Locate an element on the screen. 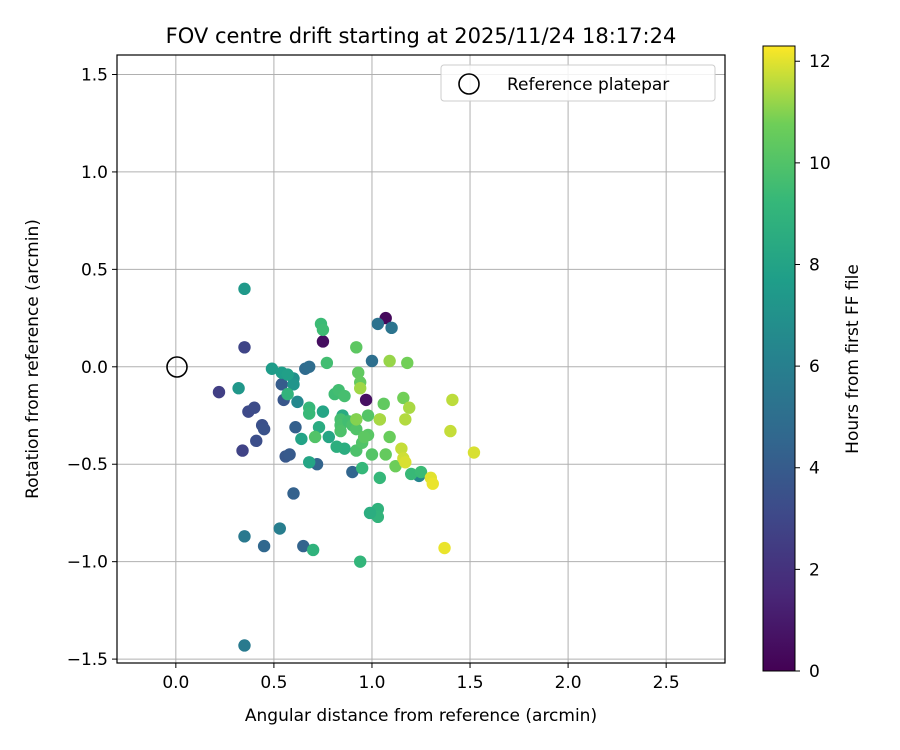 The height and width of the screenshot is (750, 900). colorbar-tick-label: 4 is located at coordinates (814, 469).